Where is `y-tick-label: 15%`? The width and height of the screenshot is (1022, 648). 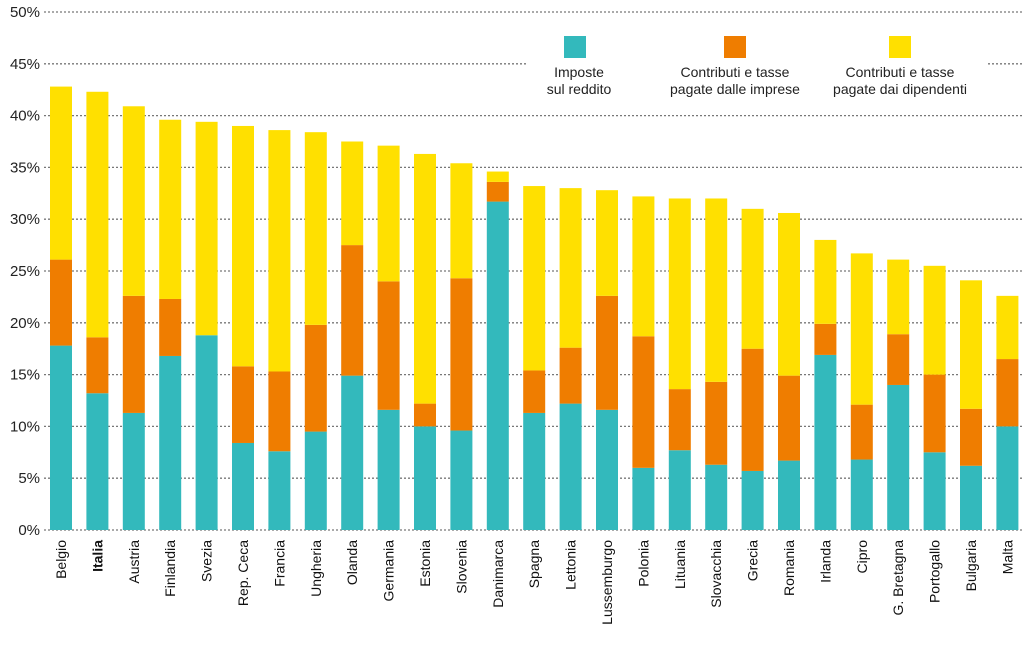
y-tick-label: 15% is located at coordinates (25, 375).